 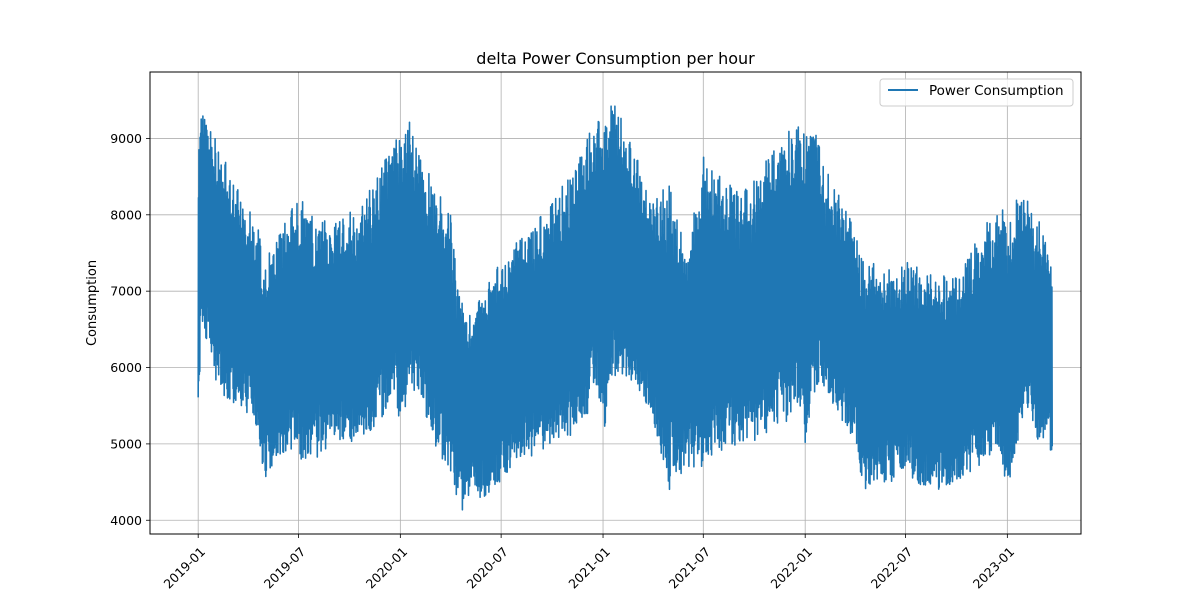 I want to click on y-tick-label: 5000, so click(x=126, y=443).